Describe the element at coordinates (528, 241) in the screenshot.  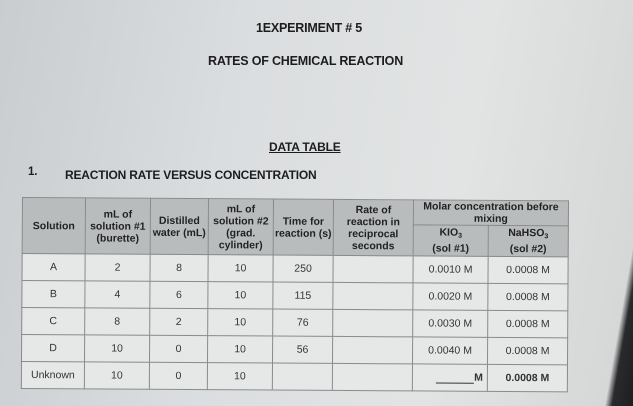
I see `header-nahso3: NaHSO3 (sol #2)` at that location.